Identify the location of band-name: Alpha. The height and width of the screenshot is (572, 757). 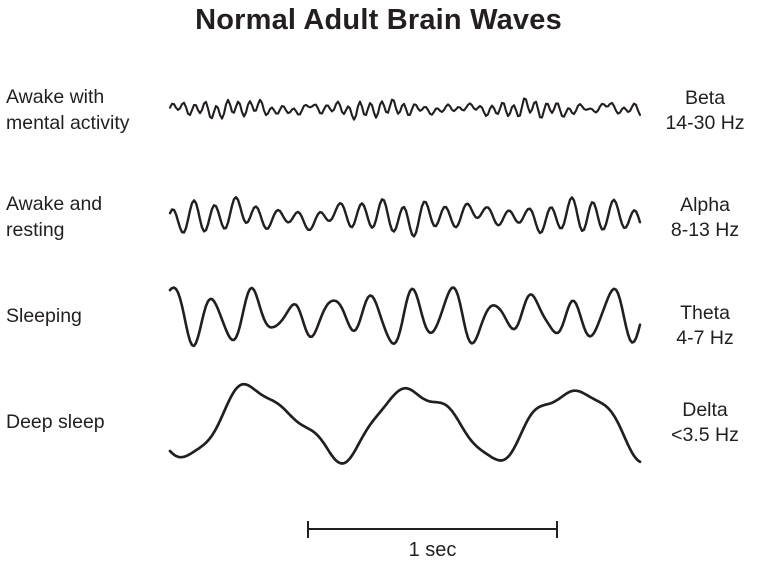
(705, 205).